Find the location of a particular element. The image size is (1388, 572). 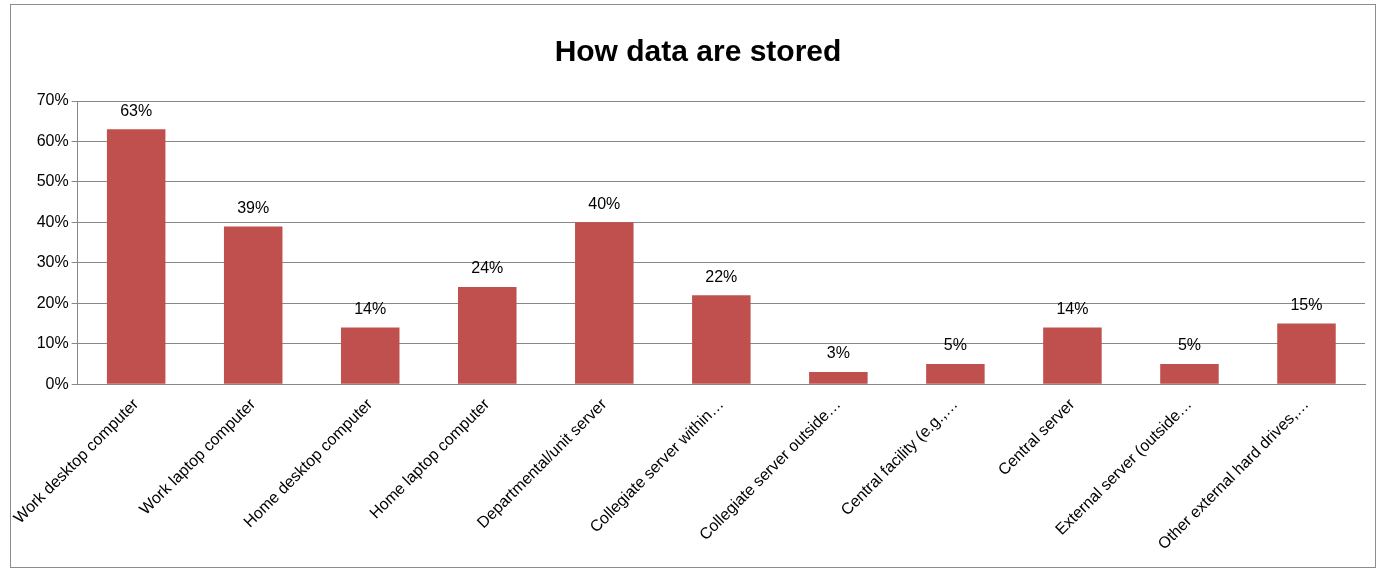

y-tick-label: 60% is located at coordinates (52, 140).